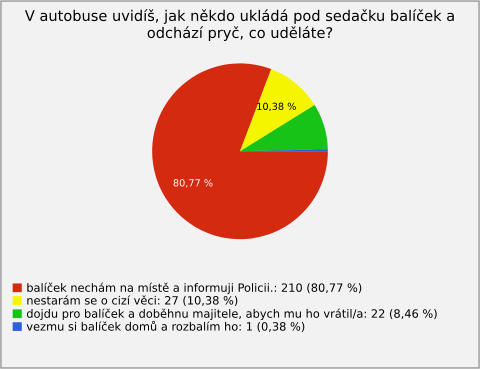 The height and width of the screenshot is (369, 480). Describe the element at coordinates (132, 300) in the screenshot. I see `legend-label: nestarám se o cizí věci: 27 (10,38 %)` at that location.